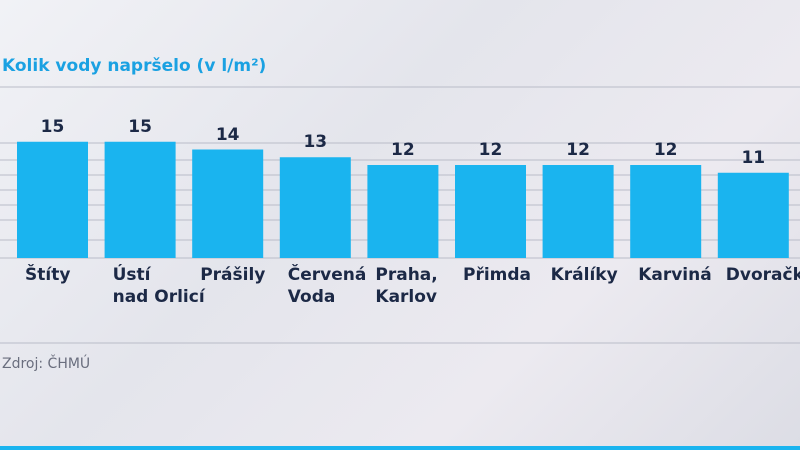  Describe the element at coordinates (46, 364) in the screenshot. I see `source: Zdroj: ČHMÚ` at that location.